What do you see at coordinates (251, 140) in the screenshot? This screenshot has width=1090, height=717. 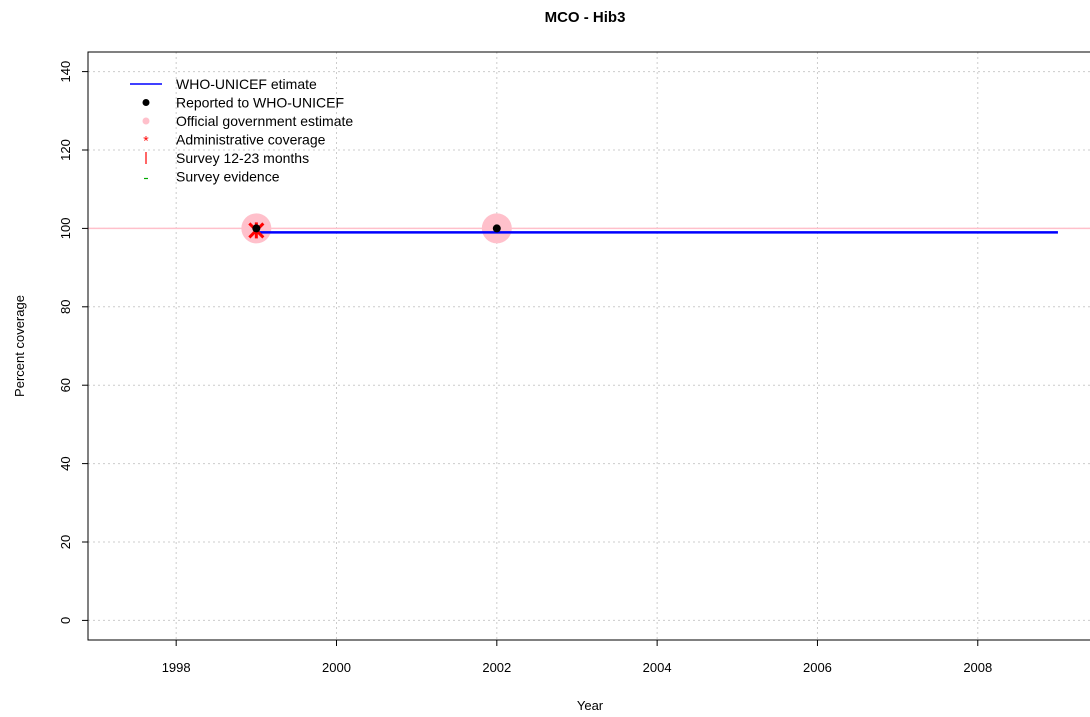 I see `legend-label: Administrative coverage` at bounding box center [251, 140].